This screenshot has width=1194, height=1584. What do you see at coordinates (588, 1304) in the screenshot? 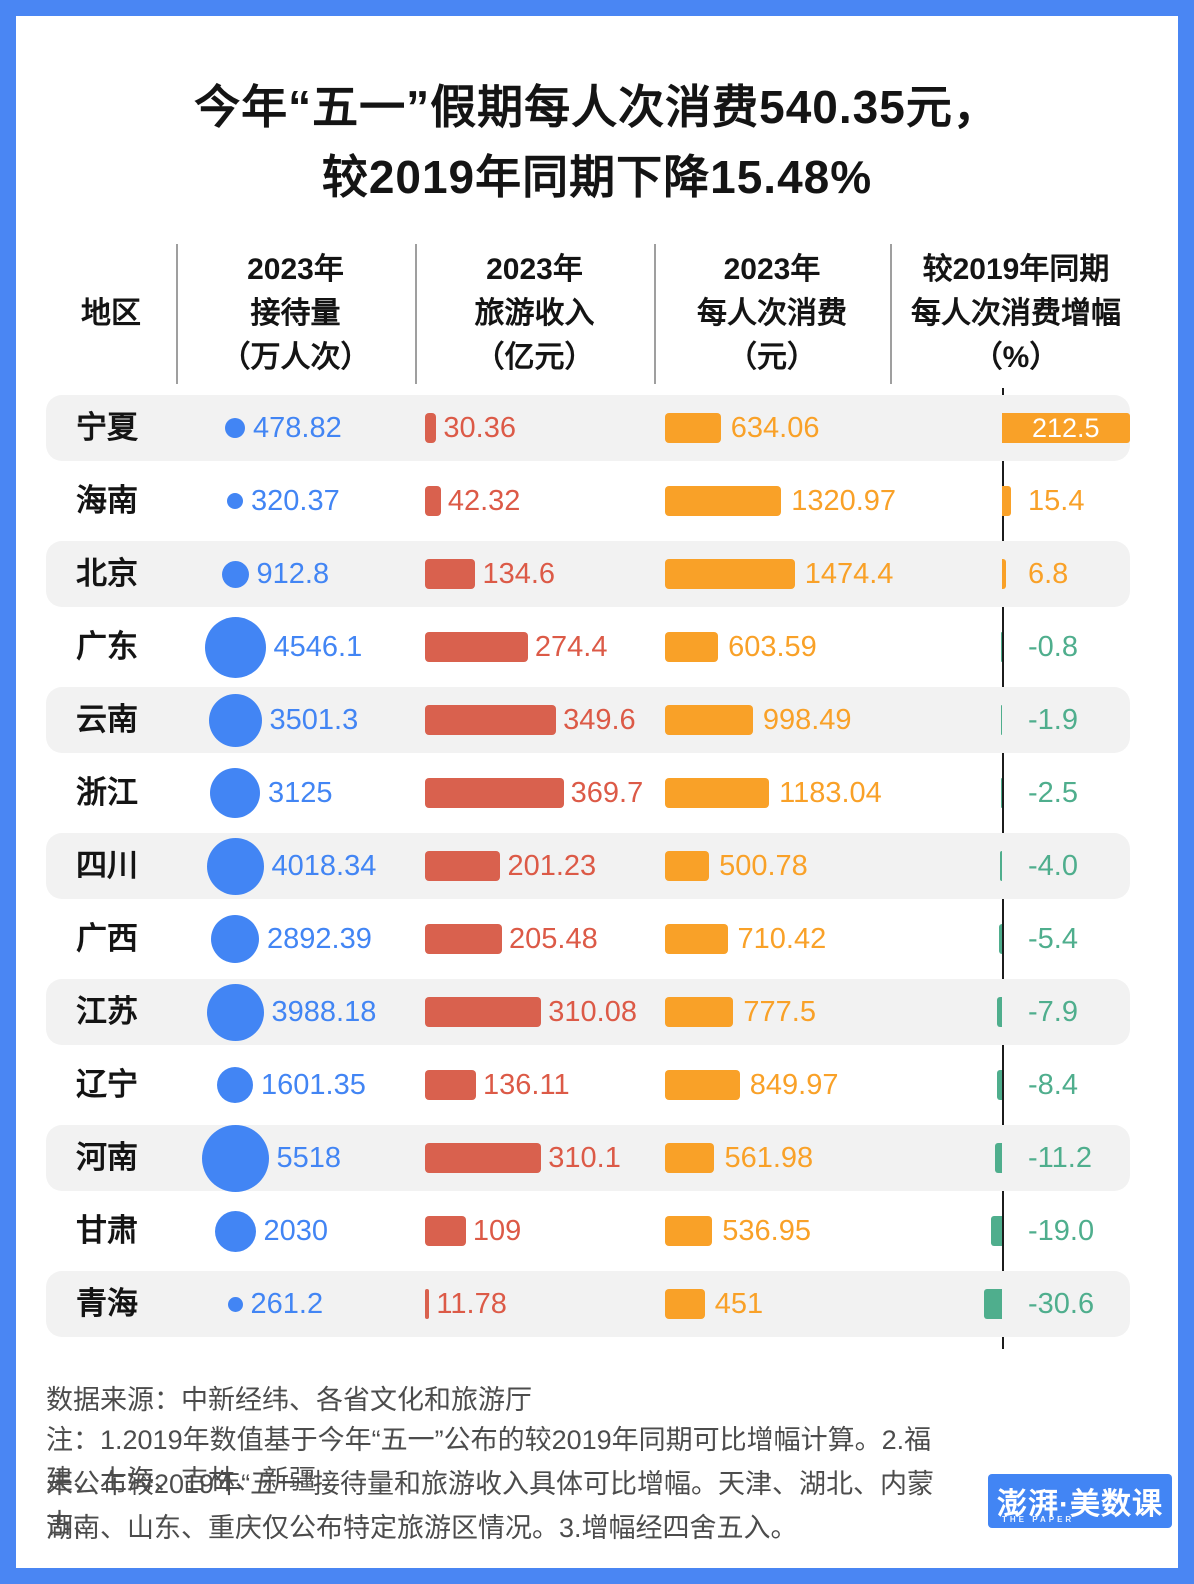
I see `table-row: 青海 261.2 11.78 451 -30.6` at bounding box center [588, 1304].